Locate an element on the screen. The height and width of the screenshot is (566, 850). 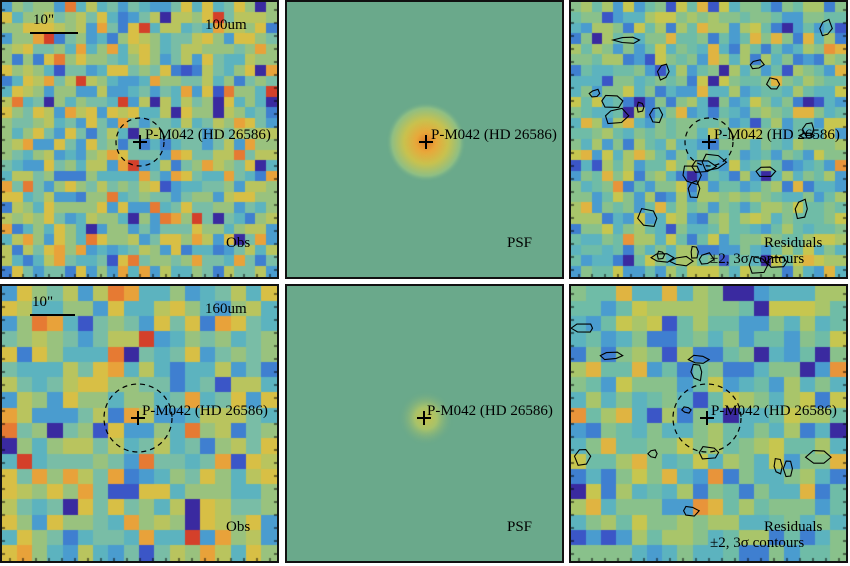
overlay-psf-100um is located at coordinates (426, 142).